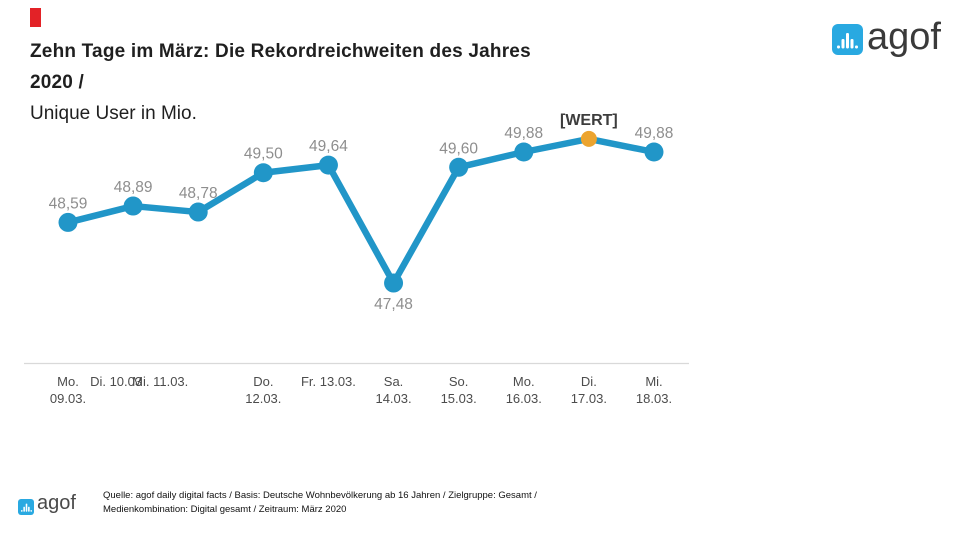 This screenshot has height=540, width=960. Describe the element at coordinates (328, 381) in the screenshot. I see `x-axis-label: Fr. 13.03.` at that location.